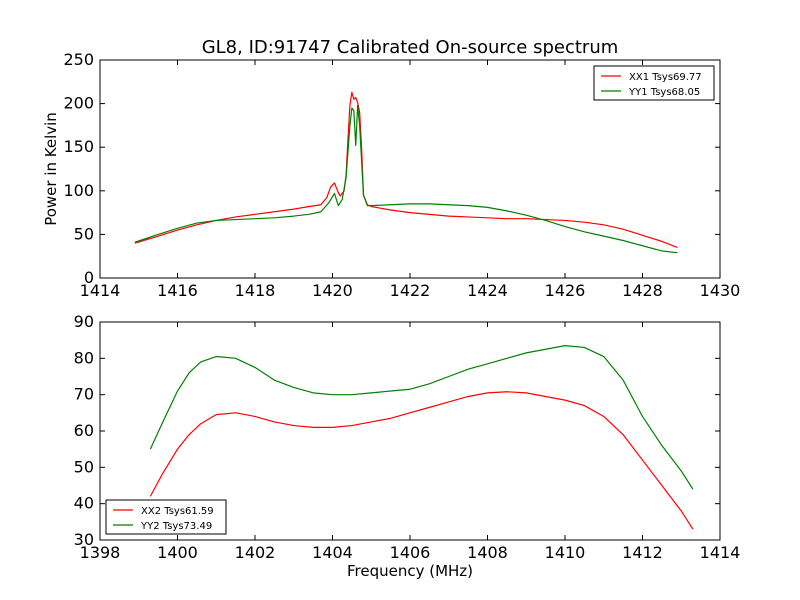 The height and width of the screenshot is (600, 800). What do you see at coordinates (51, 169) in the screenshot?
I see `top-y-axis-label: Power in Kelvin` at bounding box center [51, 169].